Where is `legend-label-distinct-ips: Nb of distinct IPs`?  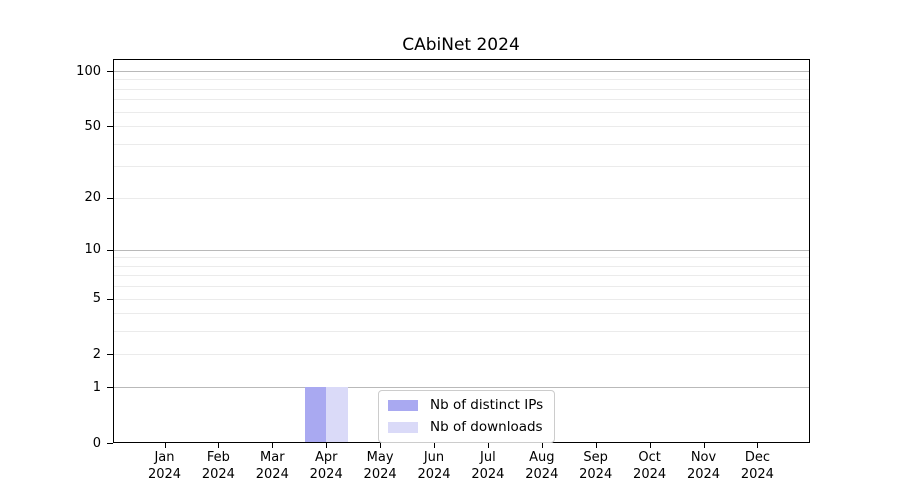
legend-label-distinct-ips: Nb of distinct IPs is located at coordinates (487, 405).